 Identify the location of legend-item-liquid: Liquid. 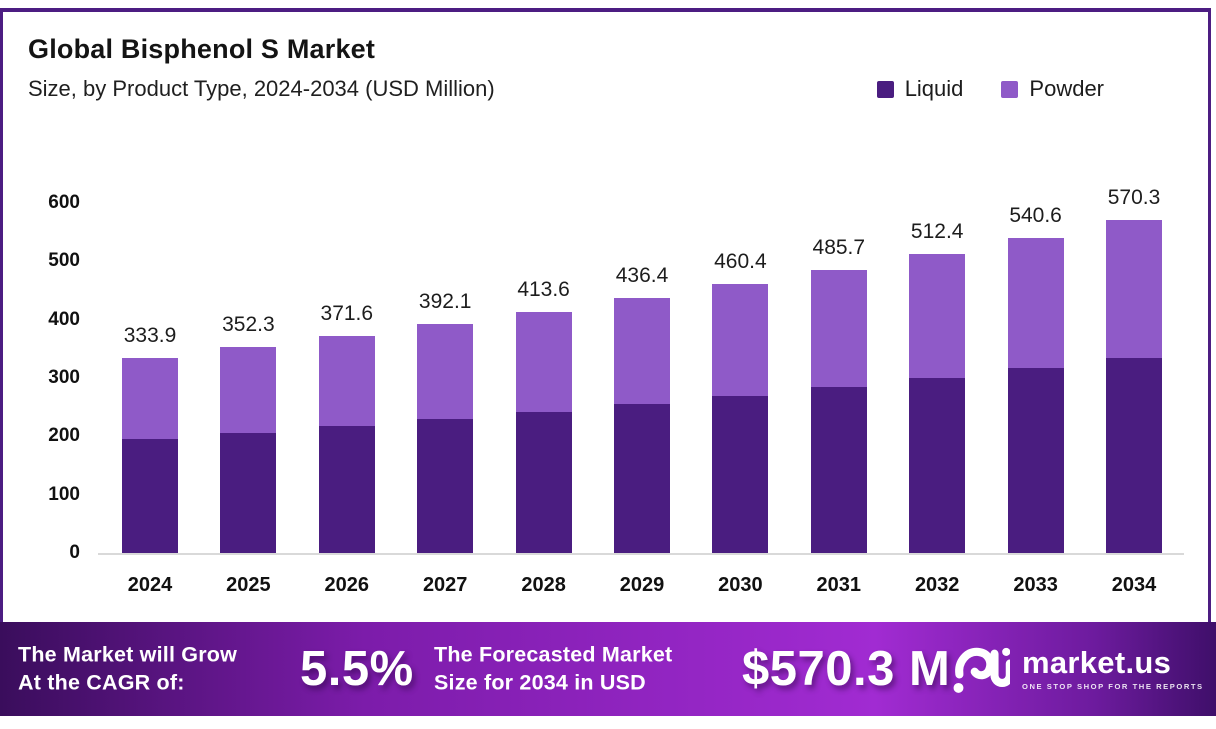
(920, 89).